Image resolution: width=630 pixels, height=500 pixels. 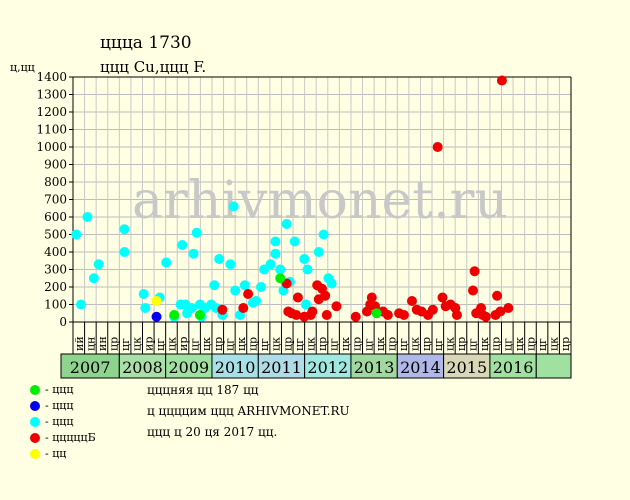 What do you see at coordinates (55, 305) in the screenshot?
I see `y-tick-label: 100` at bounding box center [55, 305].